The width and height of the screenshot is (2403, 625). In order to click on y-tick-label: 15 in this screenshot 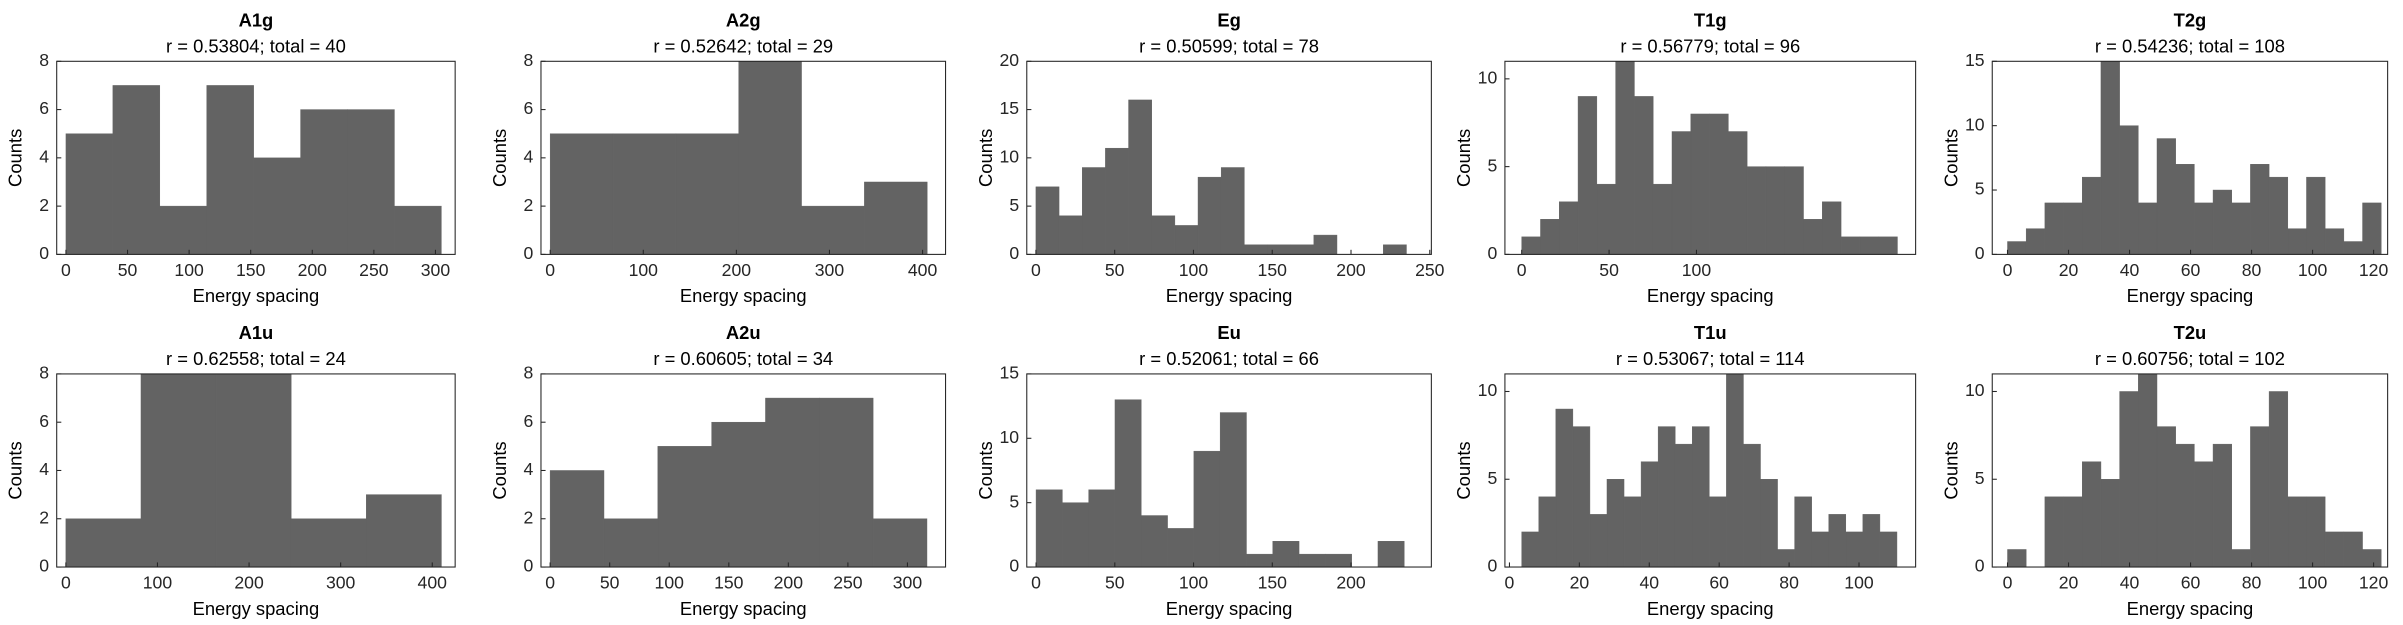, I will do `click(1010, 108)`.